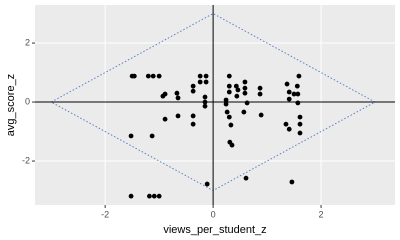 The height and width of the screenshot is (240, 400). I want to click on x-axis-title: views_per_student_z, so click(214, 230).